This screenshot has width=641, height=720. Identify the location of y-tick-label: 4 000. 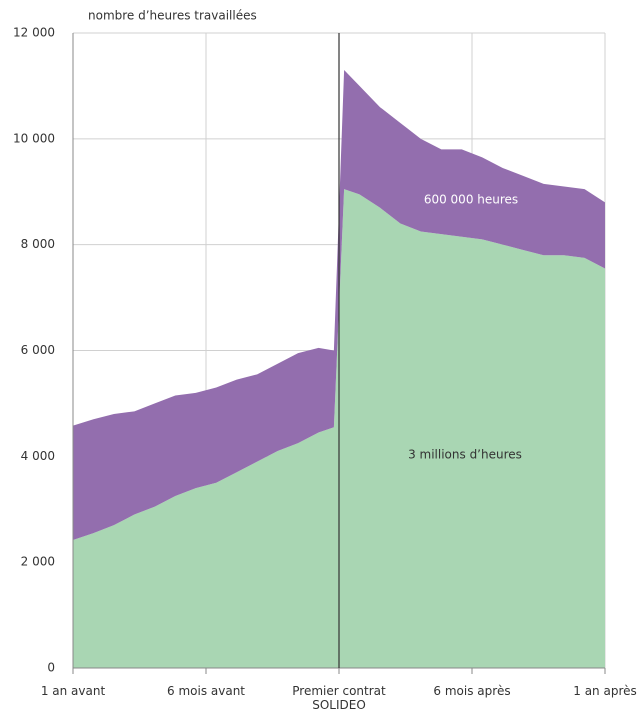
(38, 456).